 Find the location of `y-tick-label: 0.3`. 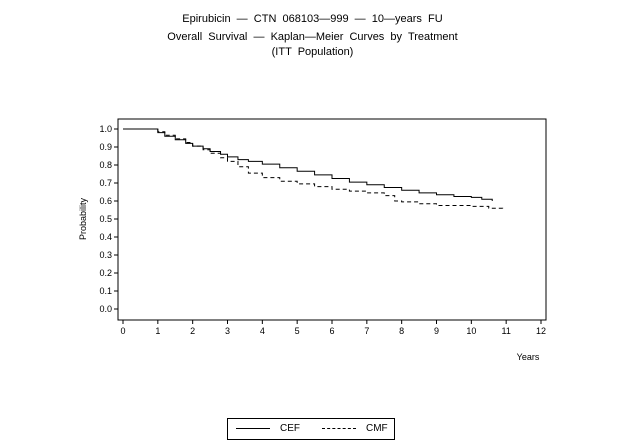

y-tick-label: 0.3 is located at coordinates (105, 255).